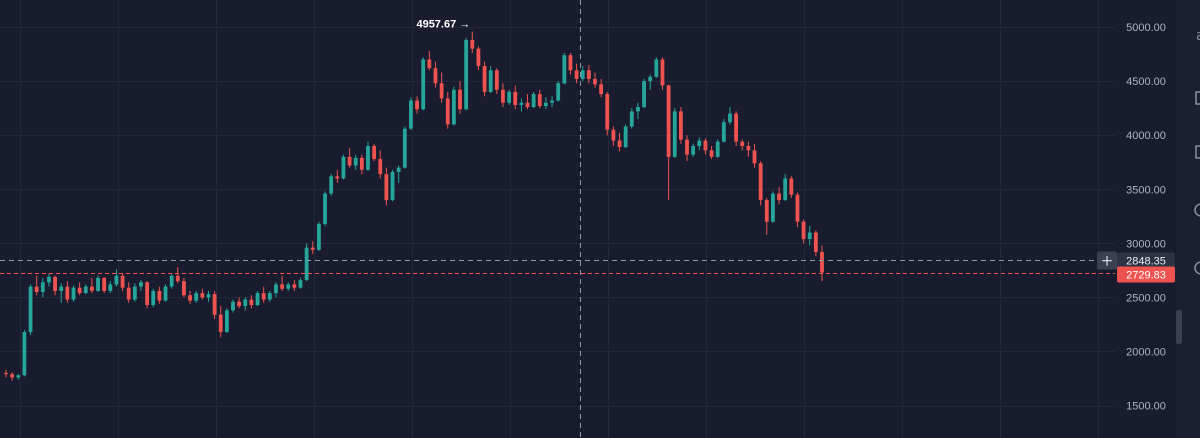 The height and width of the screenshot is (438, 1200). I want to click on y-tick-label: 4000.00, so click(1146, 136).